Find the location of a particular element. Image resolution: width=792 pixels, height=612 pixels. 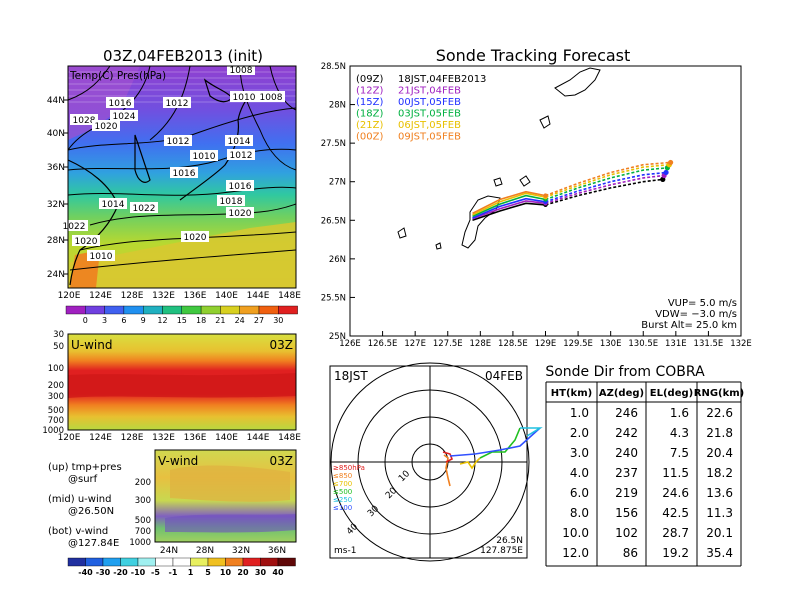

colorbar-tick: 5 is located at coordinates (208, 572).